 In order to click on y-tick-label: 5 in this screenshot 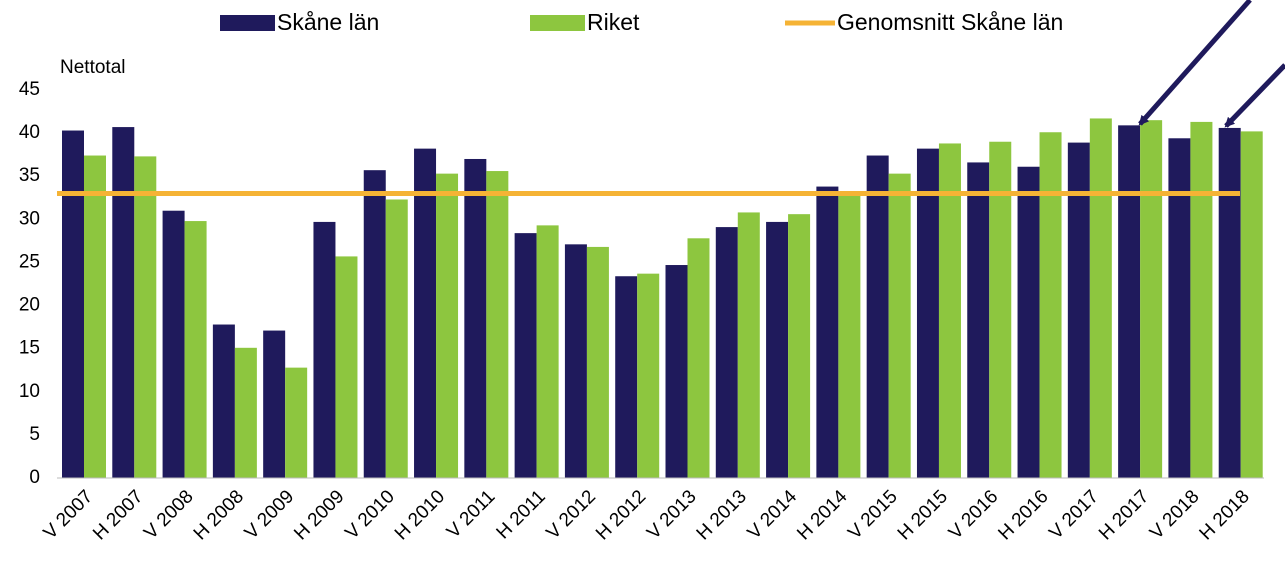, I will do `click(34, 434)`.